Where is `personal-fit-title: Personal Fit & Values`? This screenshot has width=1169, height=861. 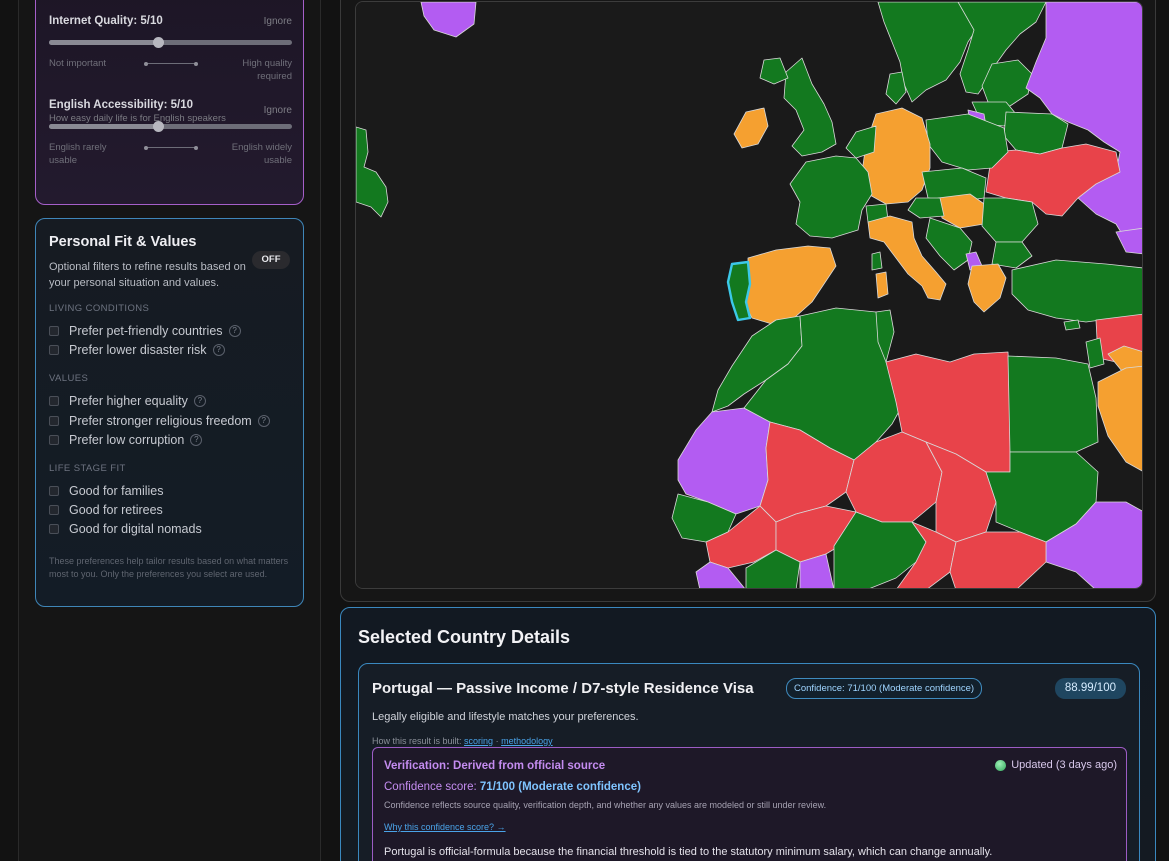
personal-fit-title: Personal Fit & Values is located at coordinates (123, 242).